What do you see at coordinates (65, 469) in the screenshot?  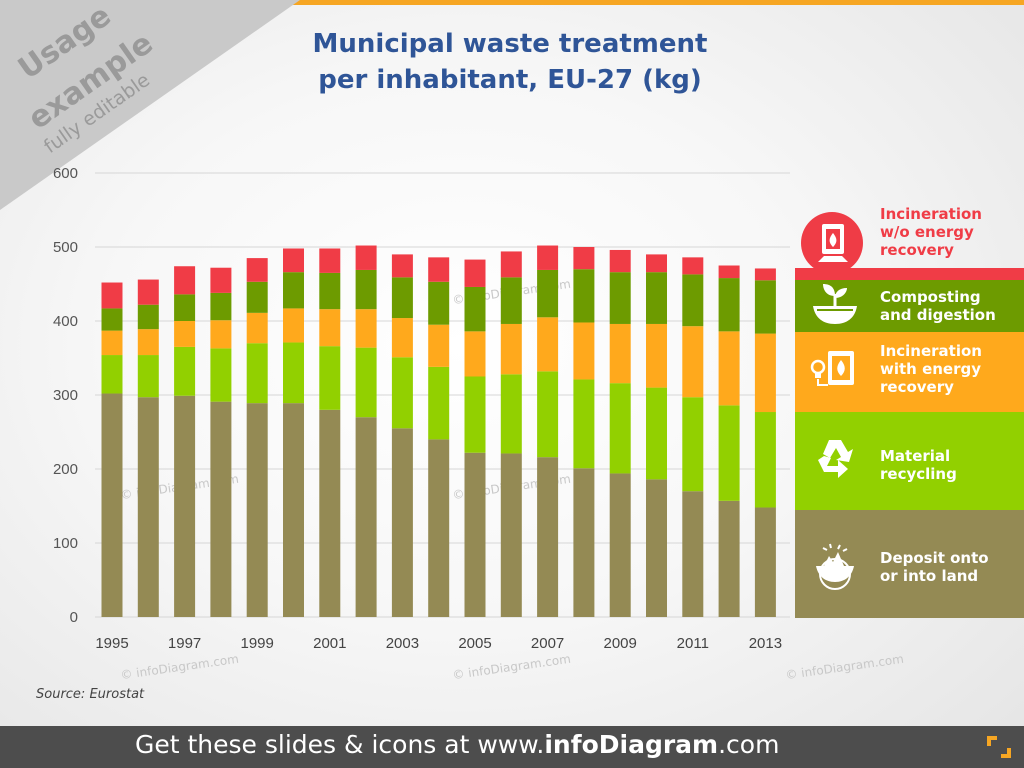 I see `y-tick-label: 200` at bounding box center [65, 469].